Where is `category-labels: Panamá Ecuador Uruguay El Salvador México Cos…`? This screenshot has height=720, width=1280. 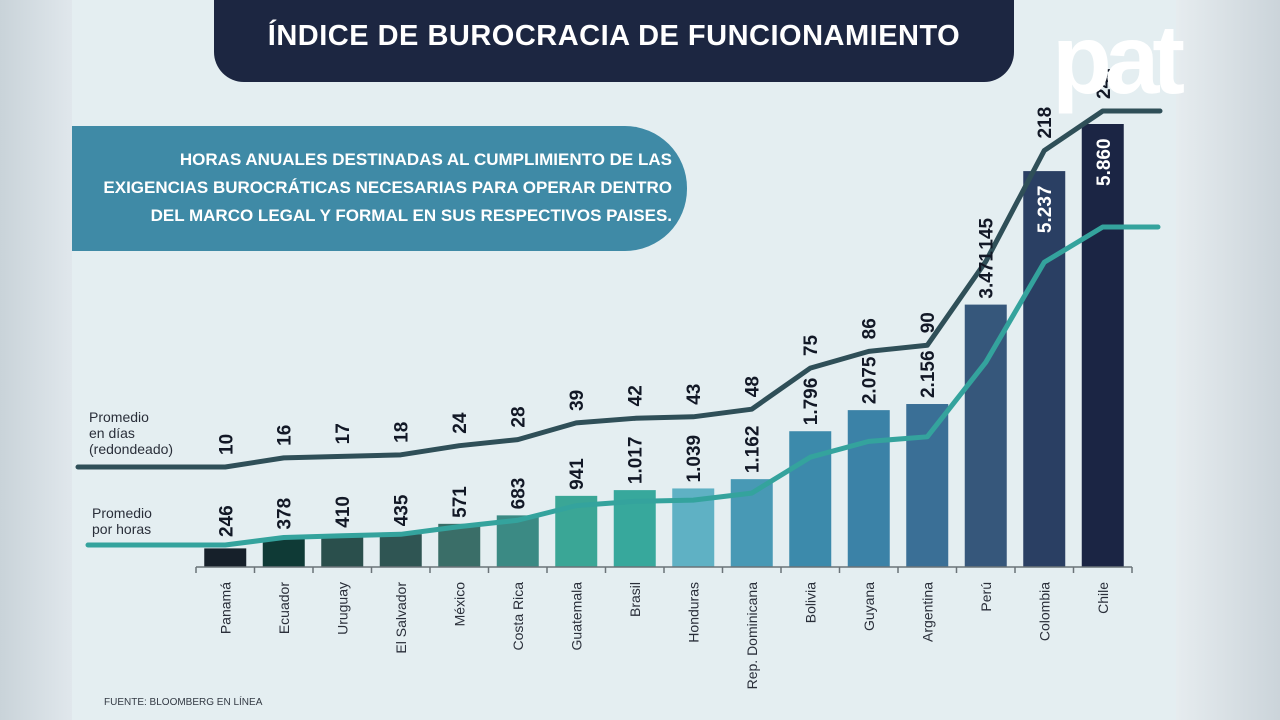 category-labels: Panamá Ecuador Uruguay El Salvador México Cos… is located at coordinates (664, 636).